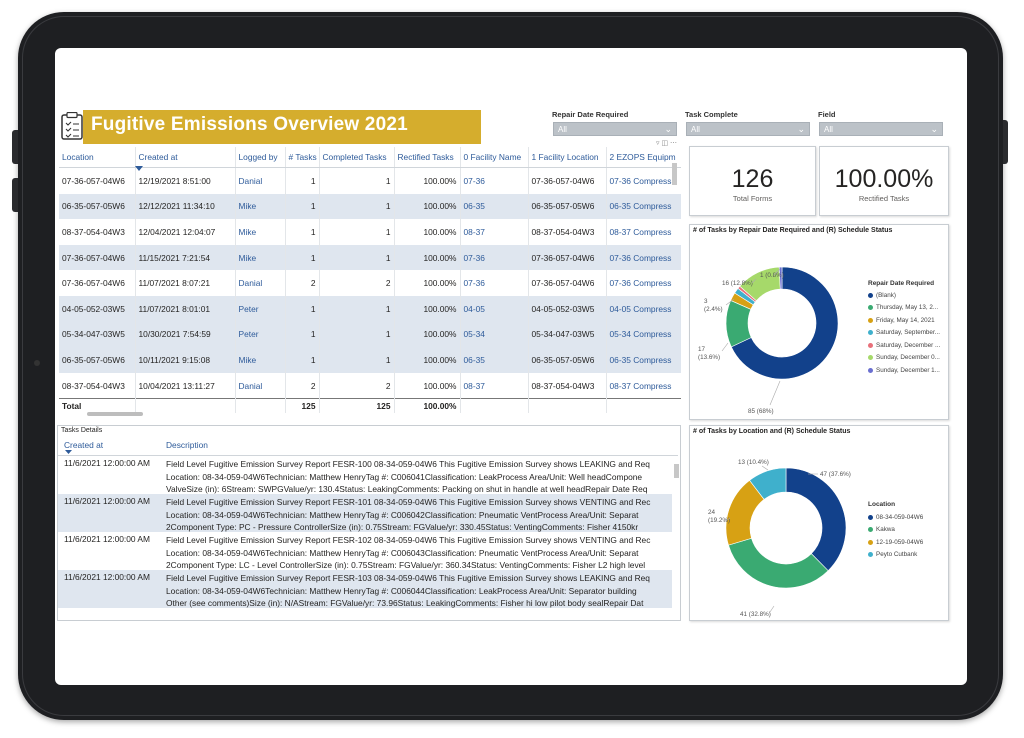 This screenshot has height=738, width=1024. Describe the element at coordinates (97, 385) in the screenshot. I see `table-cell: 08-37-054-04W3` at that location.